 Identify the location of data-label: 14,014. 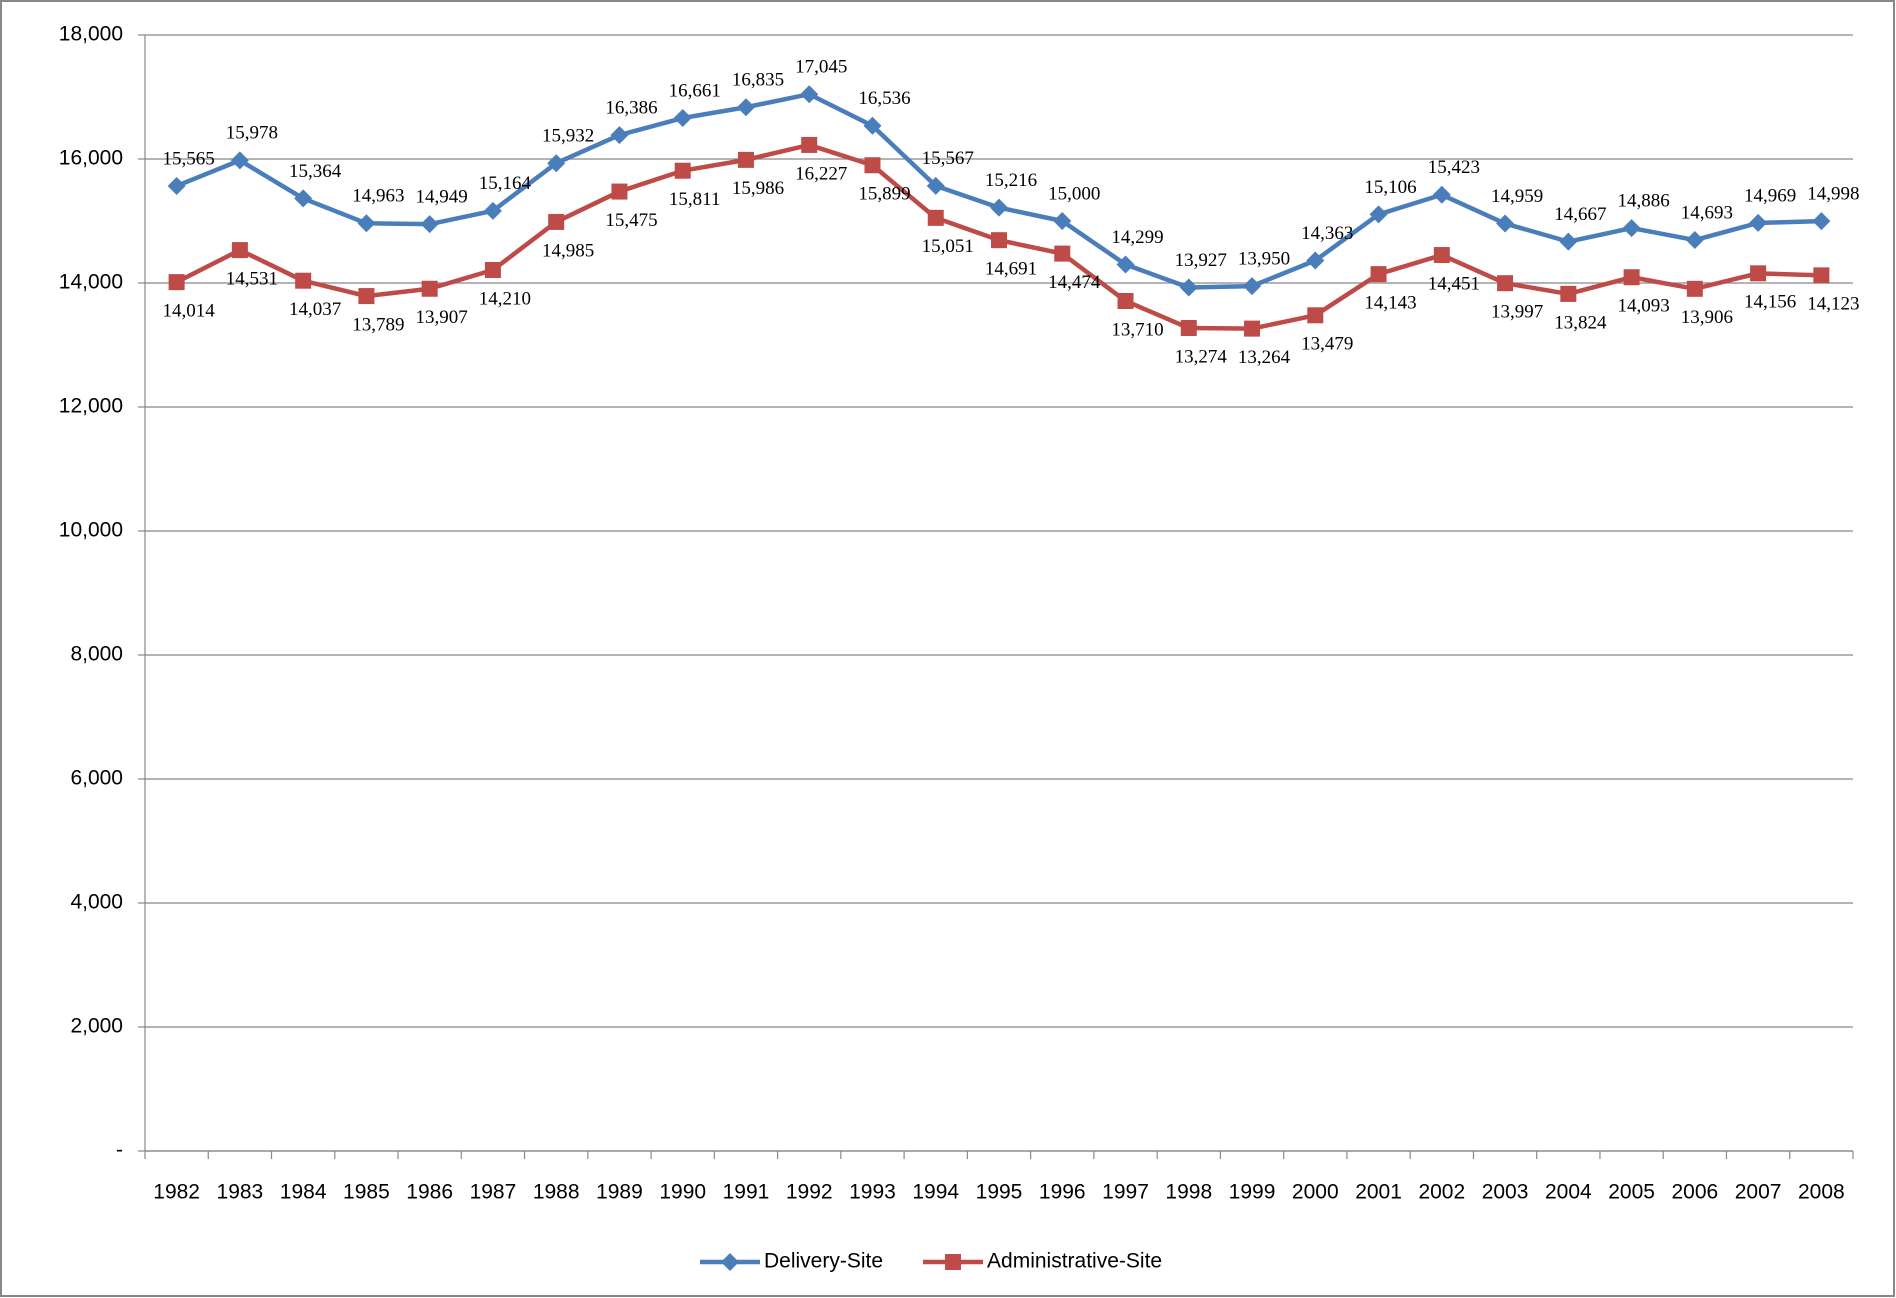
(189, 310).